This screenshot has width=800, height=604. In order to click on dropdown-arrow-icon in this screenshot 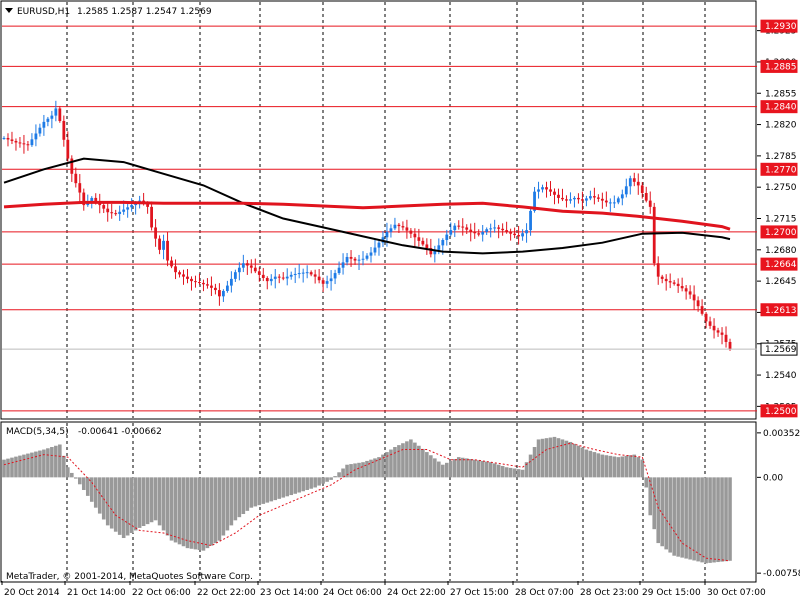, I will do `click(9, 10)`.